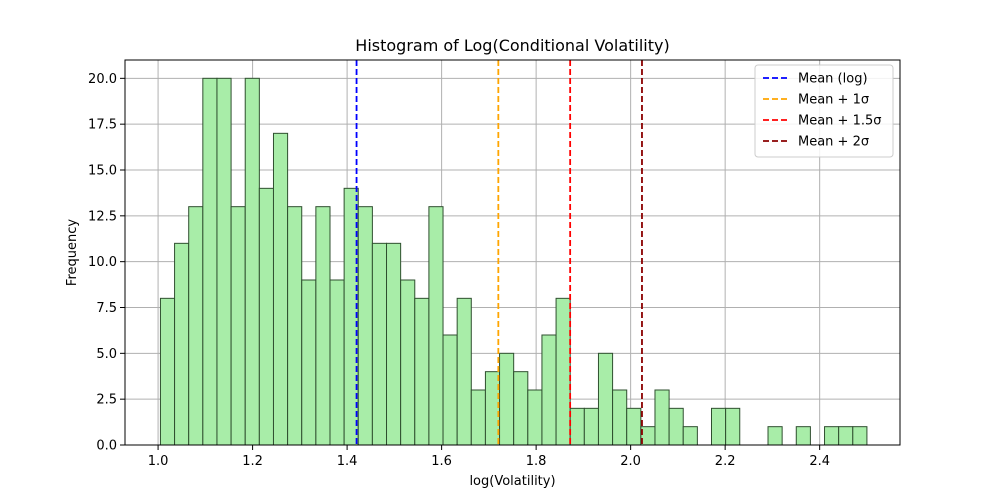 The image size is (1000, 504). What do you see at coordinates (102, 262) in the screenshot?
I see `y-tick-label: 10.0` at bounding box center [102, 262].